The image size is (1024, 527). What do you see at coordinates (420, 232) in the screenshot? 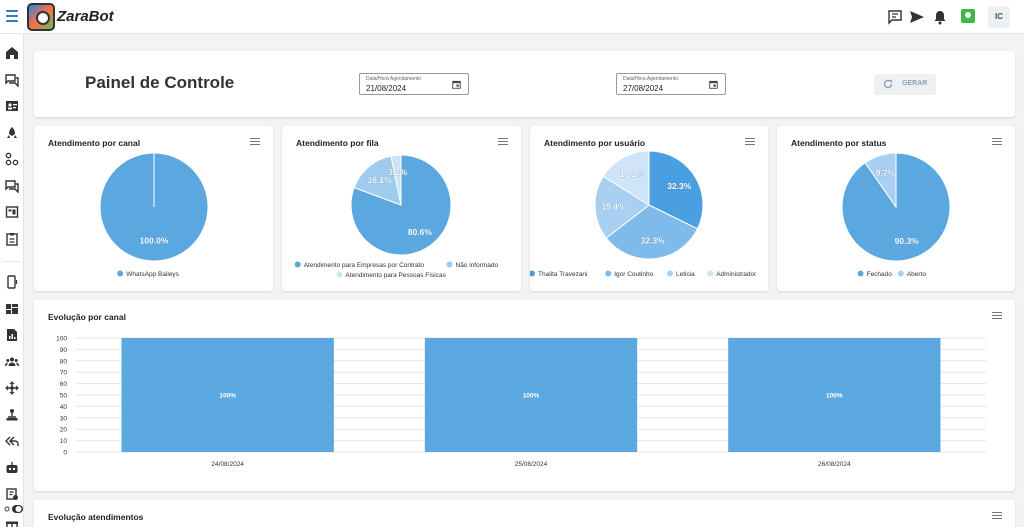
I see `pie-data-label: 80.6%` at bounding box center [420, 232].